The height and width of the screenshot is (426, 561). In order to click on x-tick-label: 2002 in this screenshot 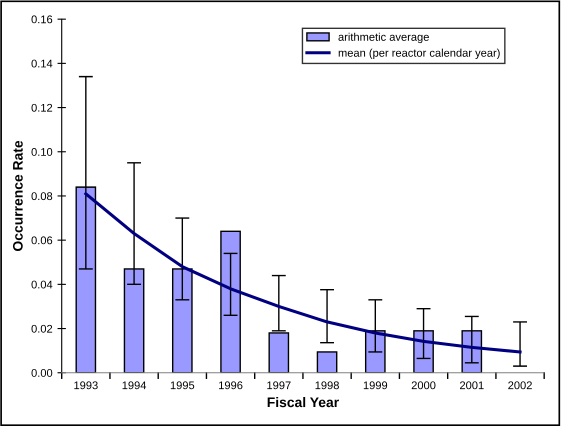, I will do `click(520, 385)`.